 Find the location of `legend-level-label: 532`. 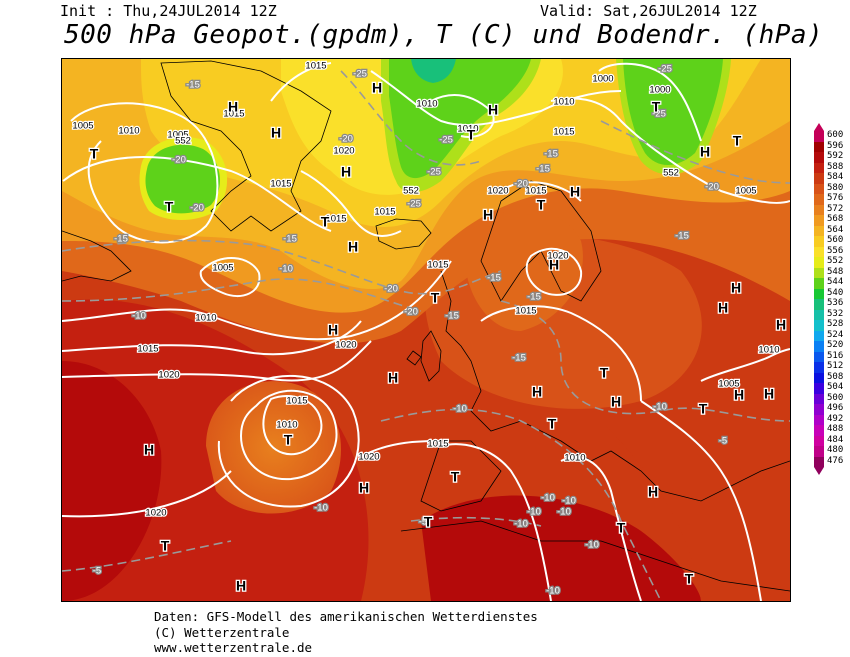

legend-level-label: 532 is located at coordinates (835, 313).